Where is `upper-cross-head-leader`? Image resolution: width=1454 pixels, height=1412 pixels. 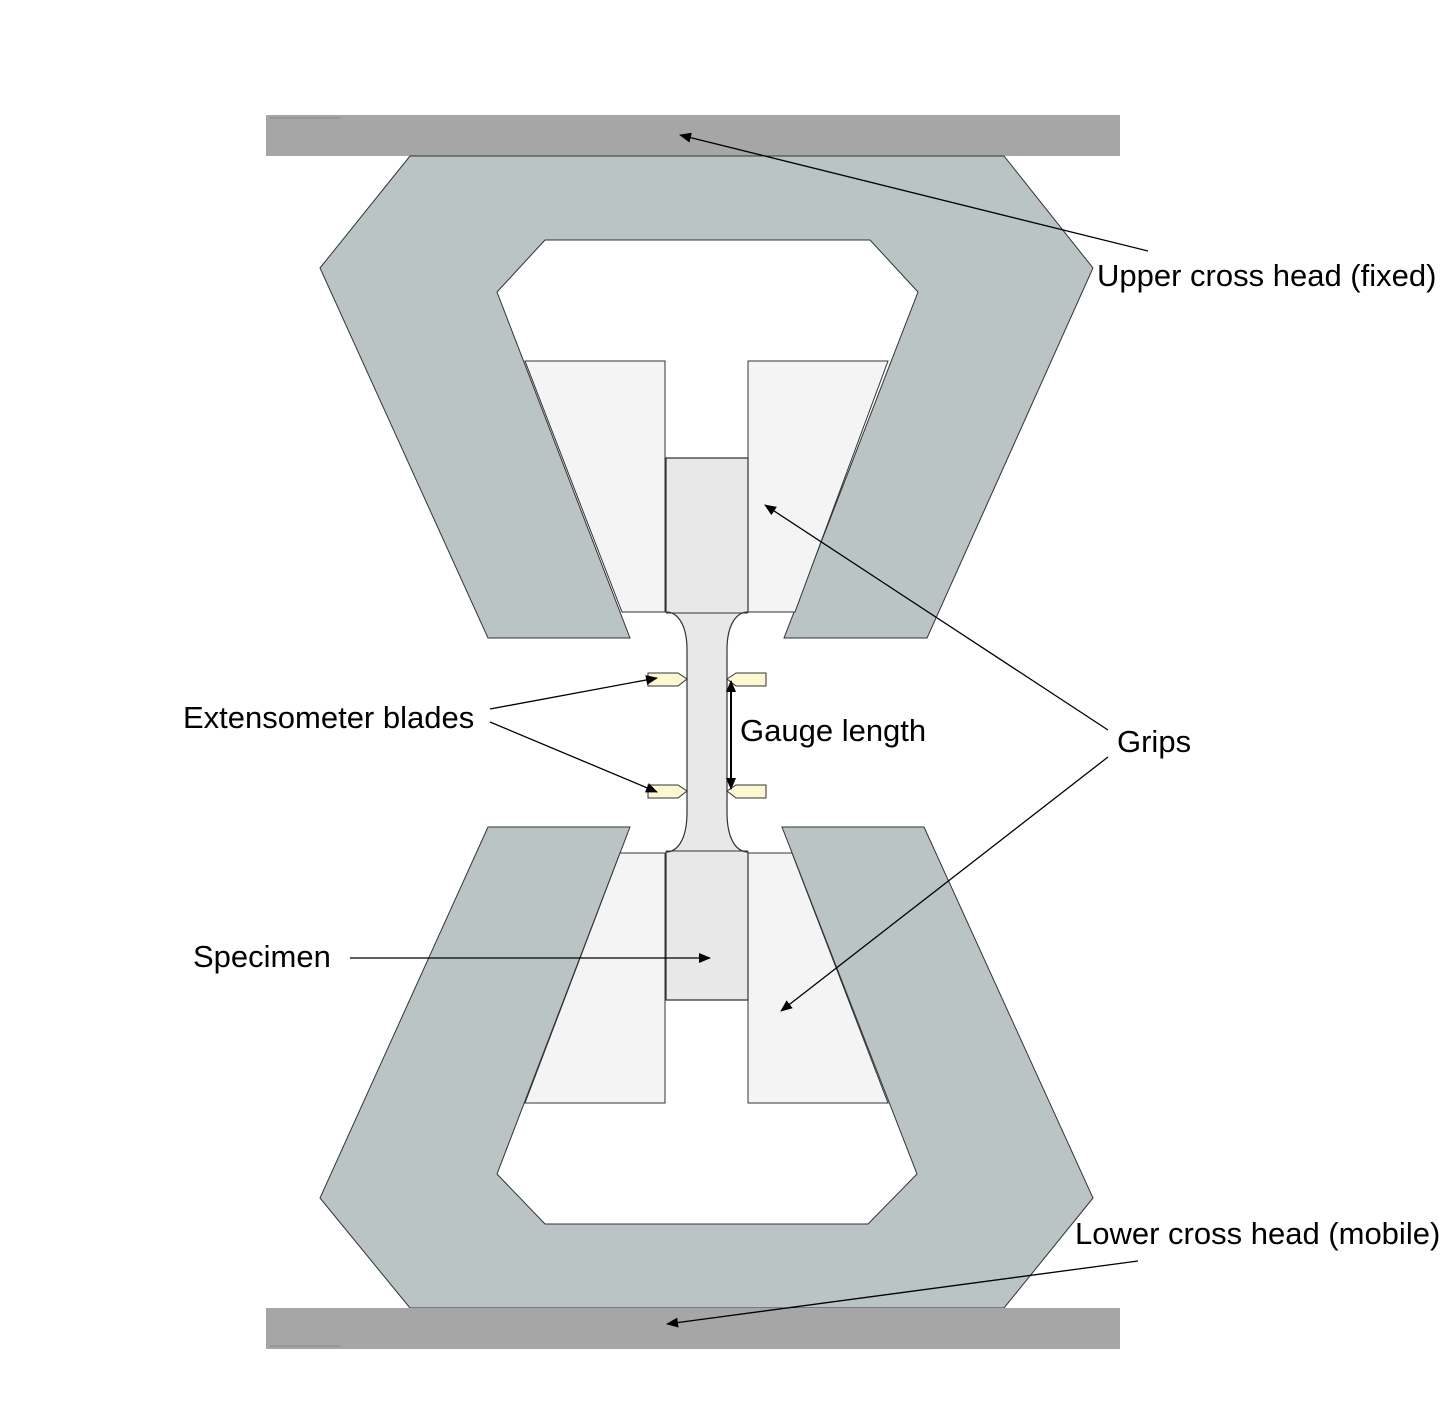
upper-cross-head-leader is located at coordinates (914, 192).